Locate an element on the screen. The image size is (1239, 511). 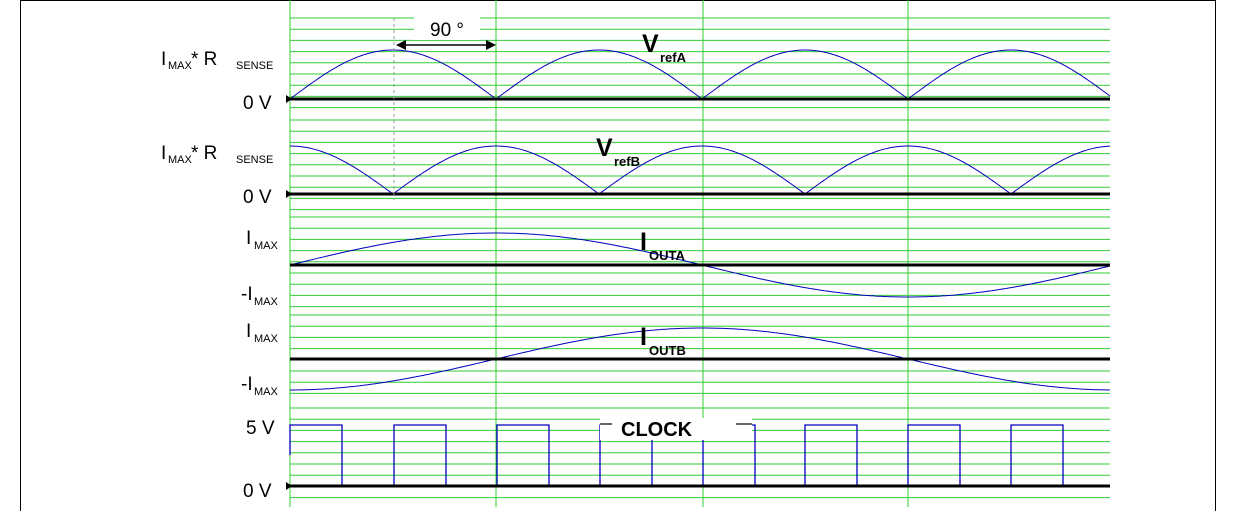
title-vrefb-main: V is located at coordinates (604, 148).